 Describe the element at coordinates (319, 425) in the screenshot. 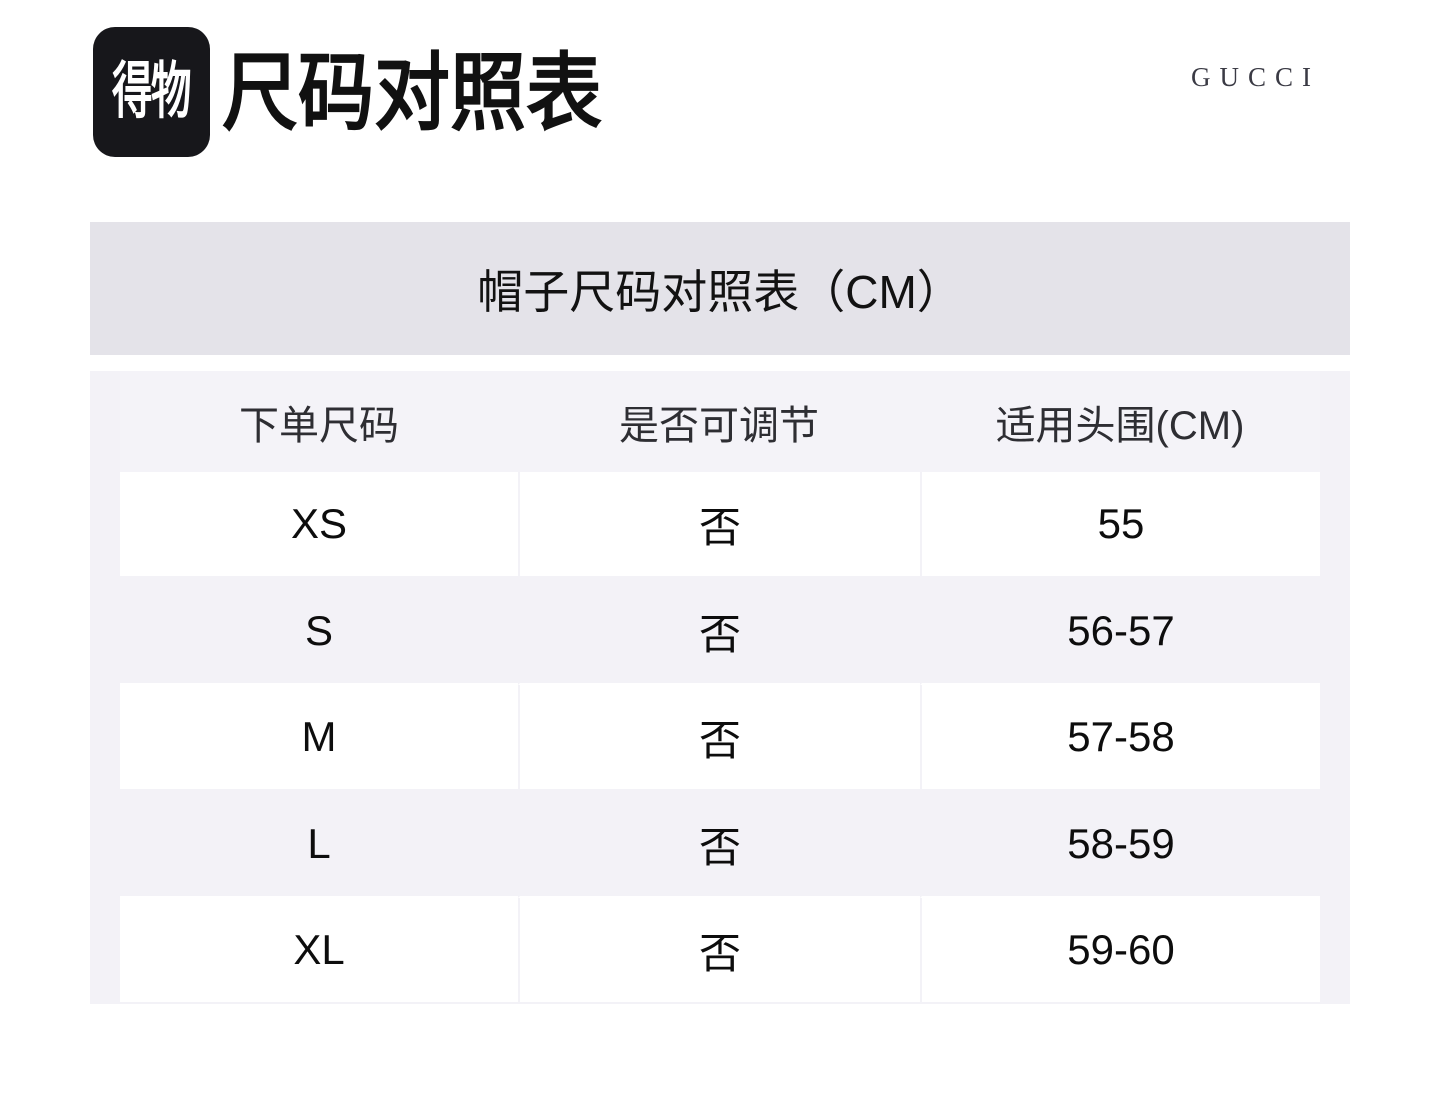

I see `column-header-size: 下单尺码` at that location.